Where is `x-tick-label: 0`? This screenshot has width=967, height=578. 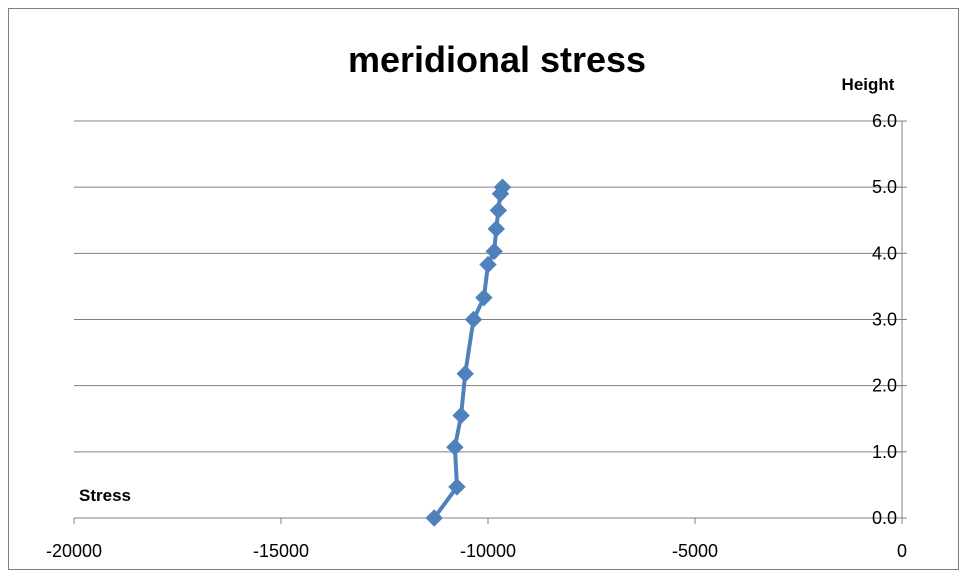
x-tick-label: 0 is located at coordinates (902, 551).